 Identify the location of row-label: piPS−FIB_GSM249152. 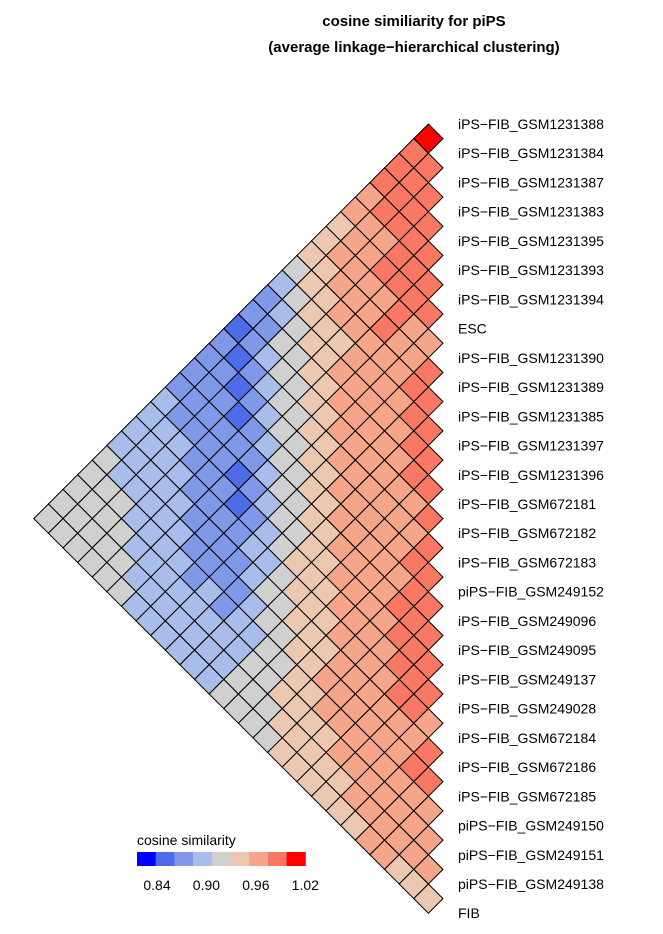
(531, 592).